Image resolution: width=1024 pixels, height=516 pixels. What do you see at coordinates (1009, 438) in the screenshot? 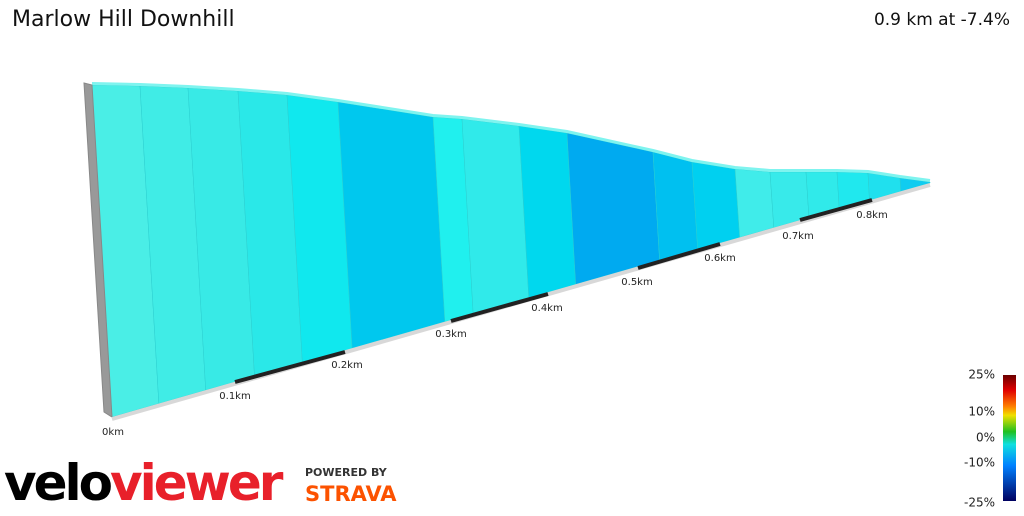
I see `gradient-bar` at bounding box center [1009, 438].